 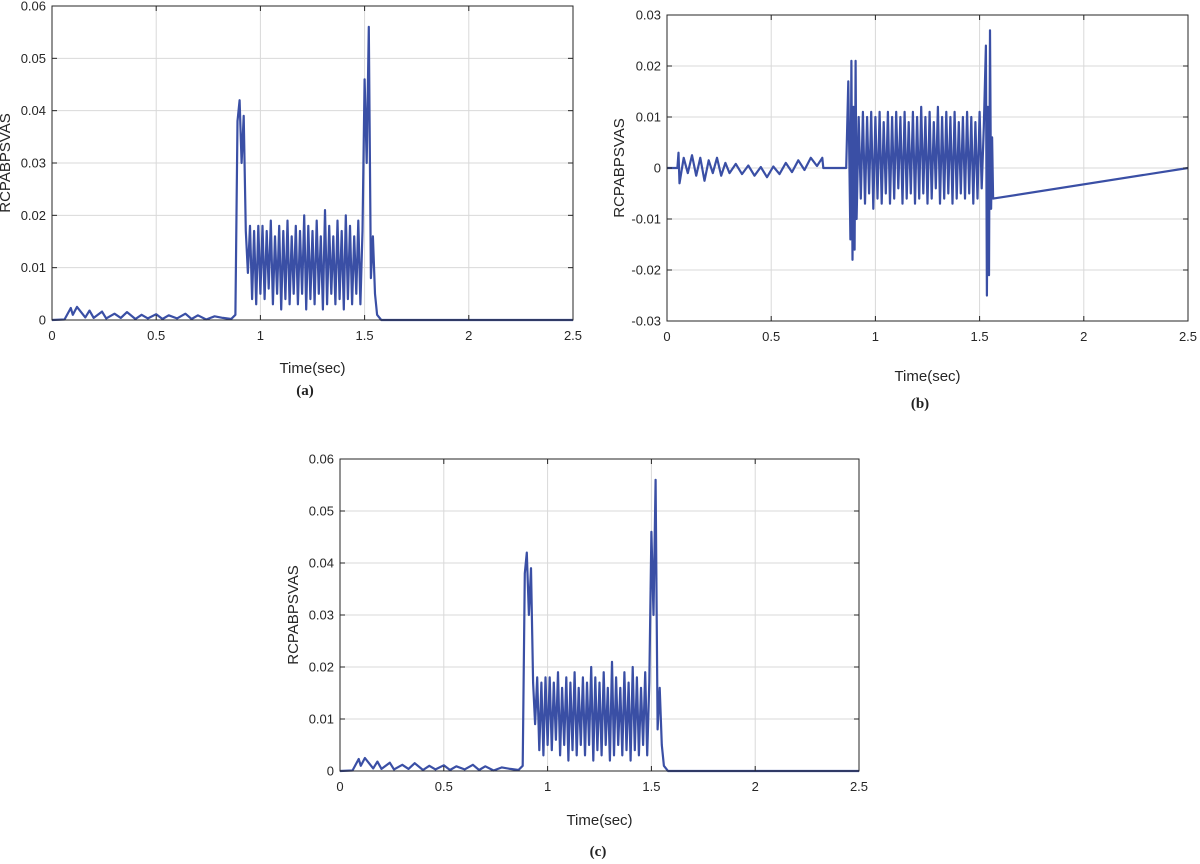 What do you see at coordinates (920, 404) in the screenshot?
I see `panel-caption: (b)` at bounding box center [920, 404].